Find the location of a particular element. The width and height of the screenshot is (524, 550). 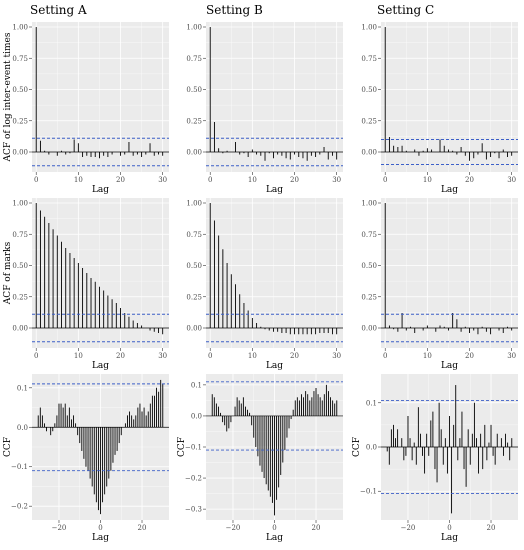

y-tick-label: −0.3 is located at coordinates (193, 510).